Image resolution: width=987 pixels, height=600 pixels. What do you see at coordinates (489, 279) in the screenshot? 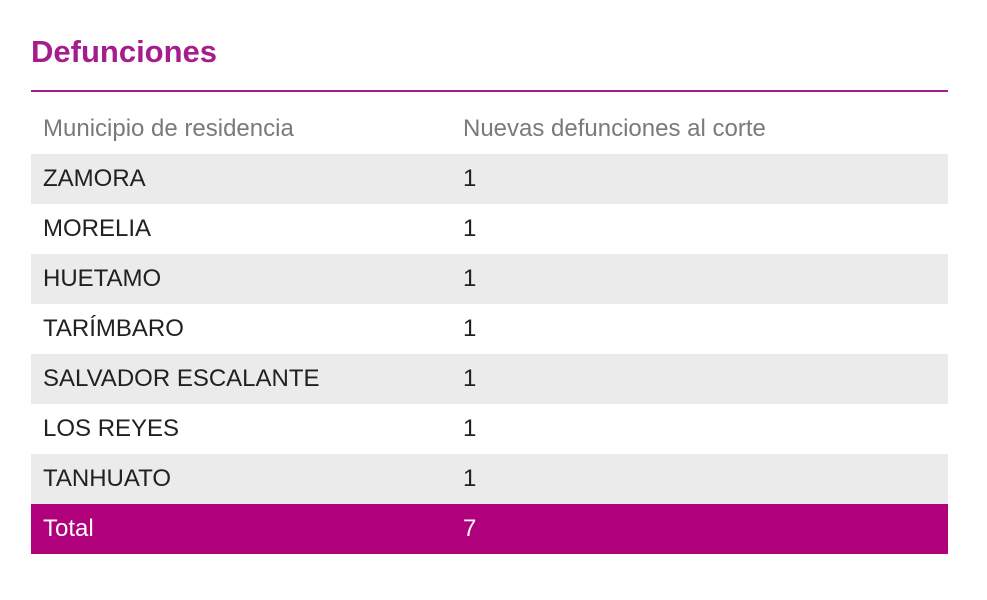
I see `table-row: HUETAMO 1` at bounding box center [489, 279].